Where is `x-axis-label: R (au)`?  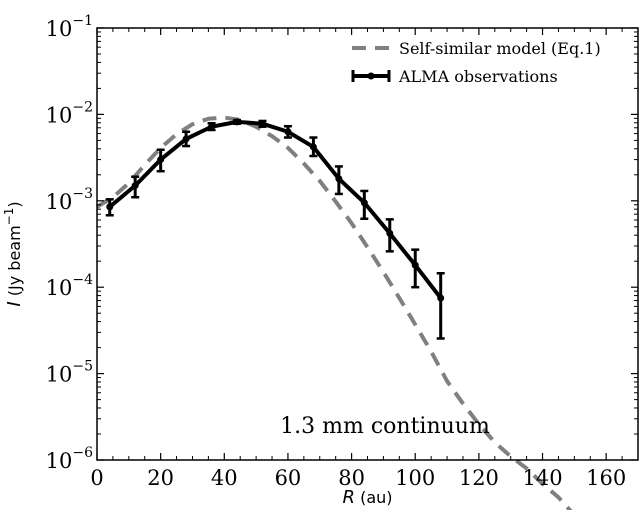
x-axis-label: R (au) is located at coordinates (367, 497).